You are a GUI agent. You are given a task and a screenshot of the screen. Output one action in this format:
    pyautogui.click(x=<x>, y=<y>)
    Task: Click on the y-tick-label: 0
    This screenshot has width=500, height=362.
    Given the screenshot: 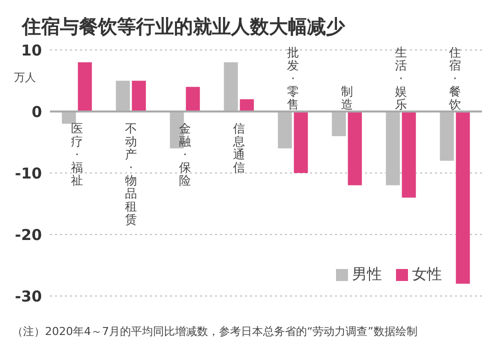 What is the action you would take?
    pyautogui.click(x=37, y=111)
    